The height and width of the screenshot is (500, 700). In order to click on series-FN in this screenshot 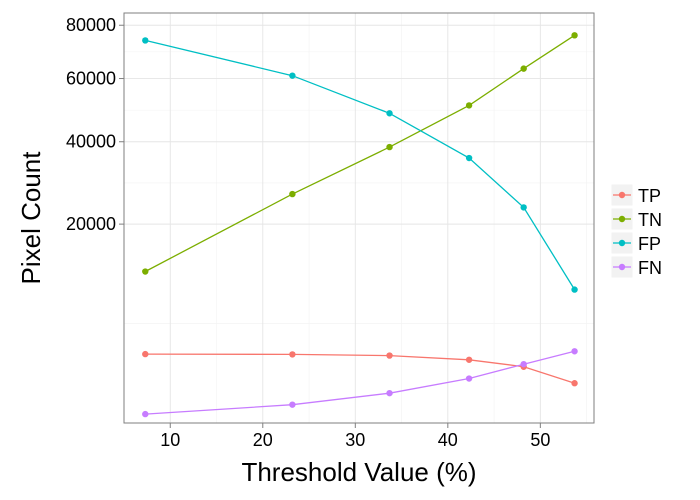, I will do `click(360, 383)`.